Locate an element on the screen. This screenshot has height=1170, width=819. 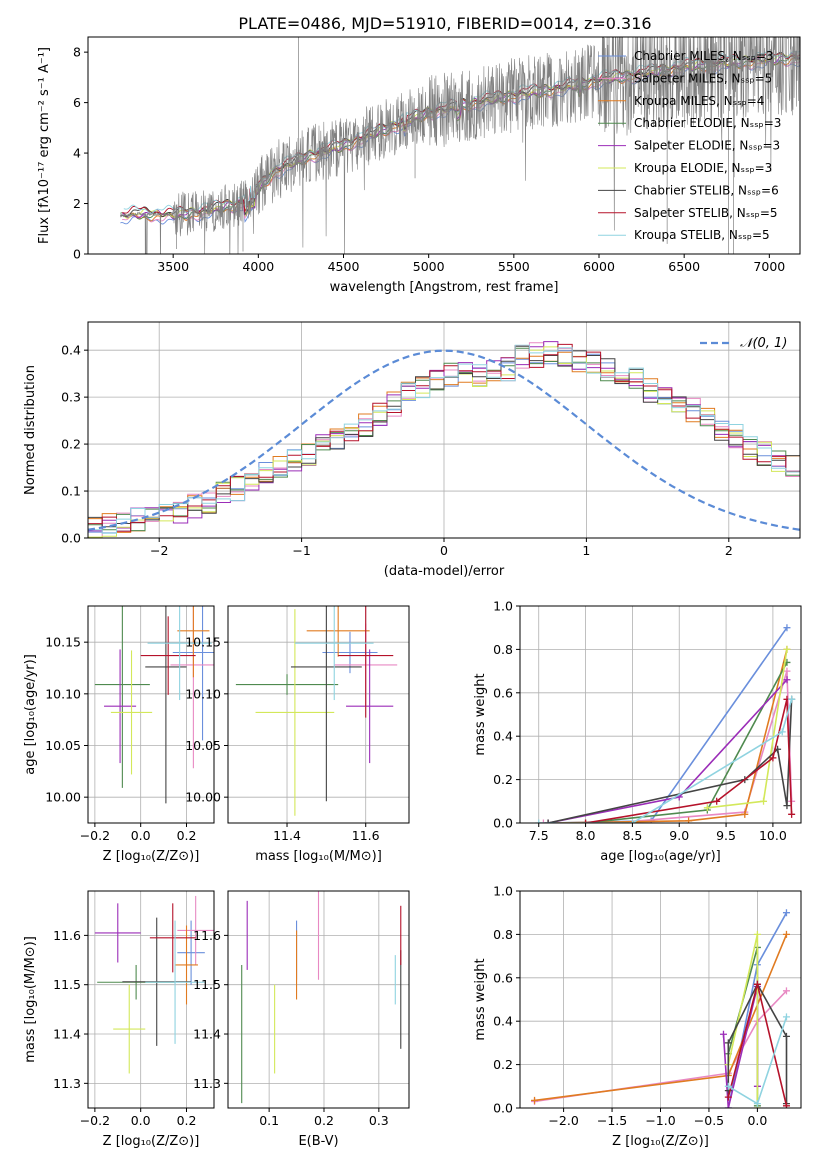
x-tick-label-7-3: −0.5 is located at coordinates (709, 1120).